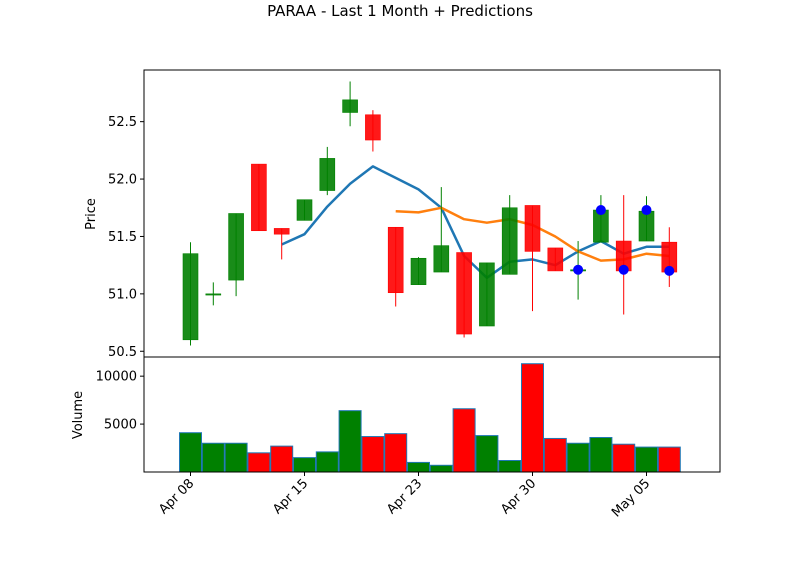  What do you see at coordinates (631, 498) in the screenshot?
I see `x-tick-label: May 05` at bounding box center [631, 498].